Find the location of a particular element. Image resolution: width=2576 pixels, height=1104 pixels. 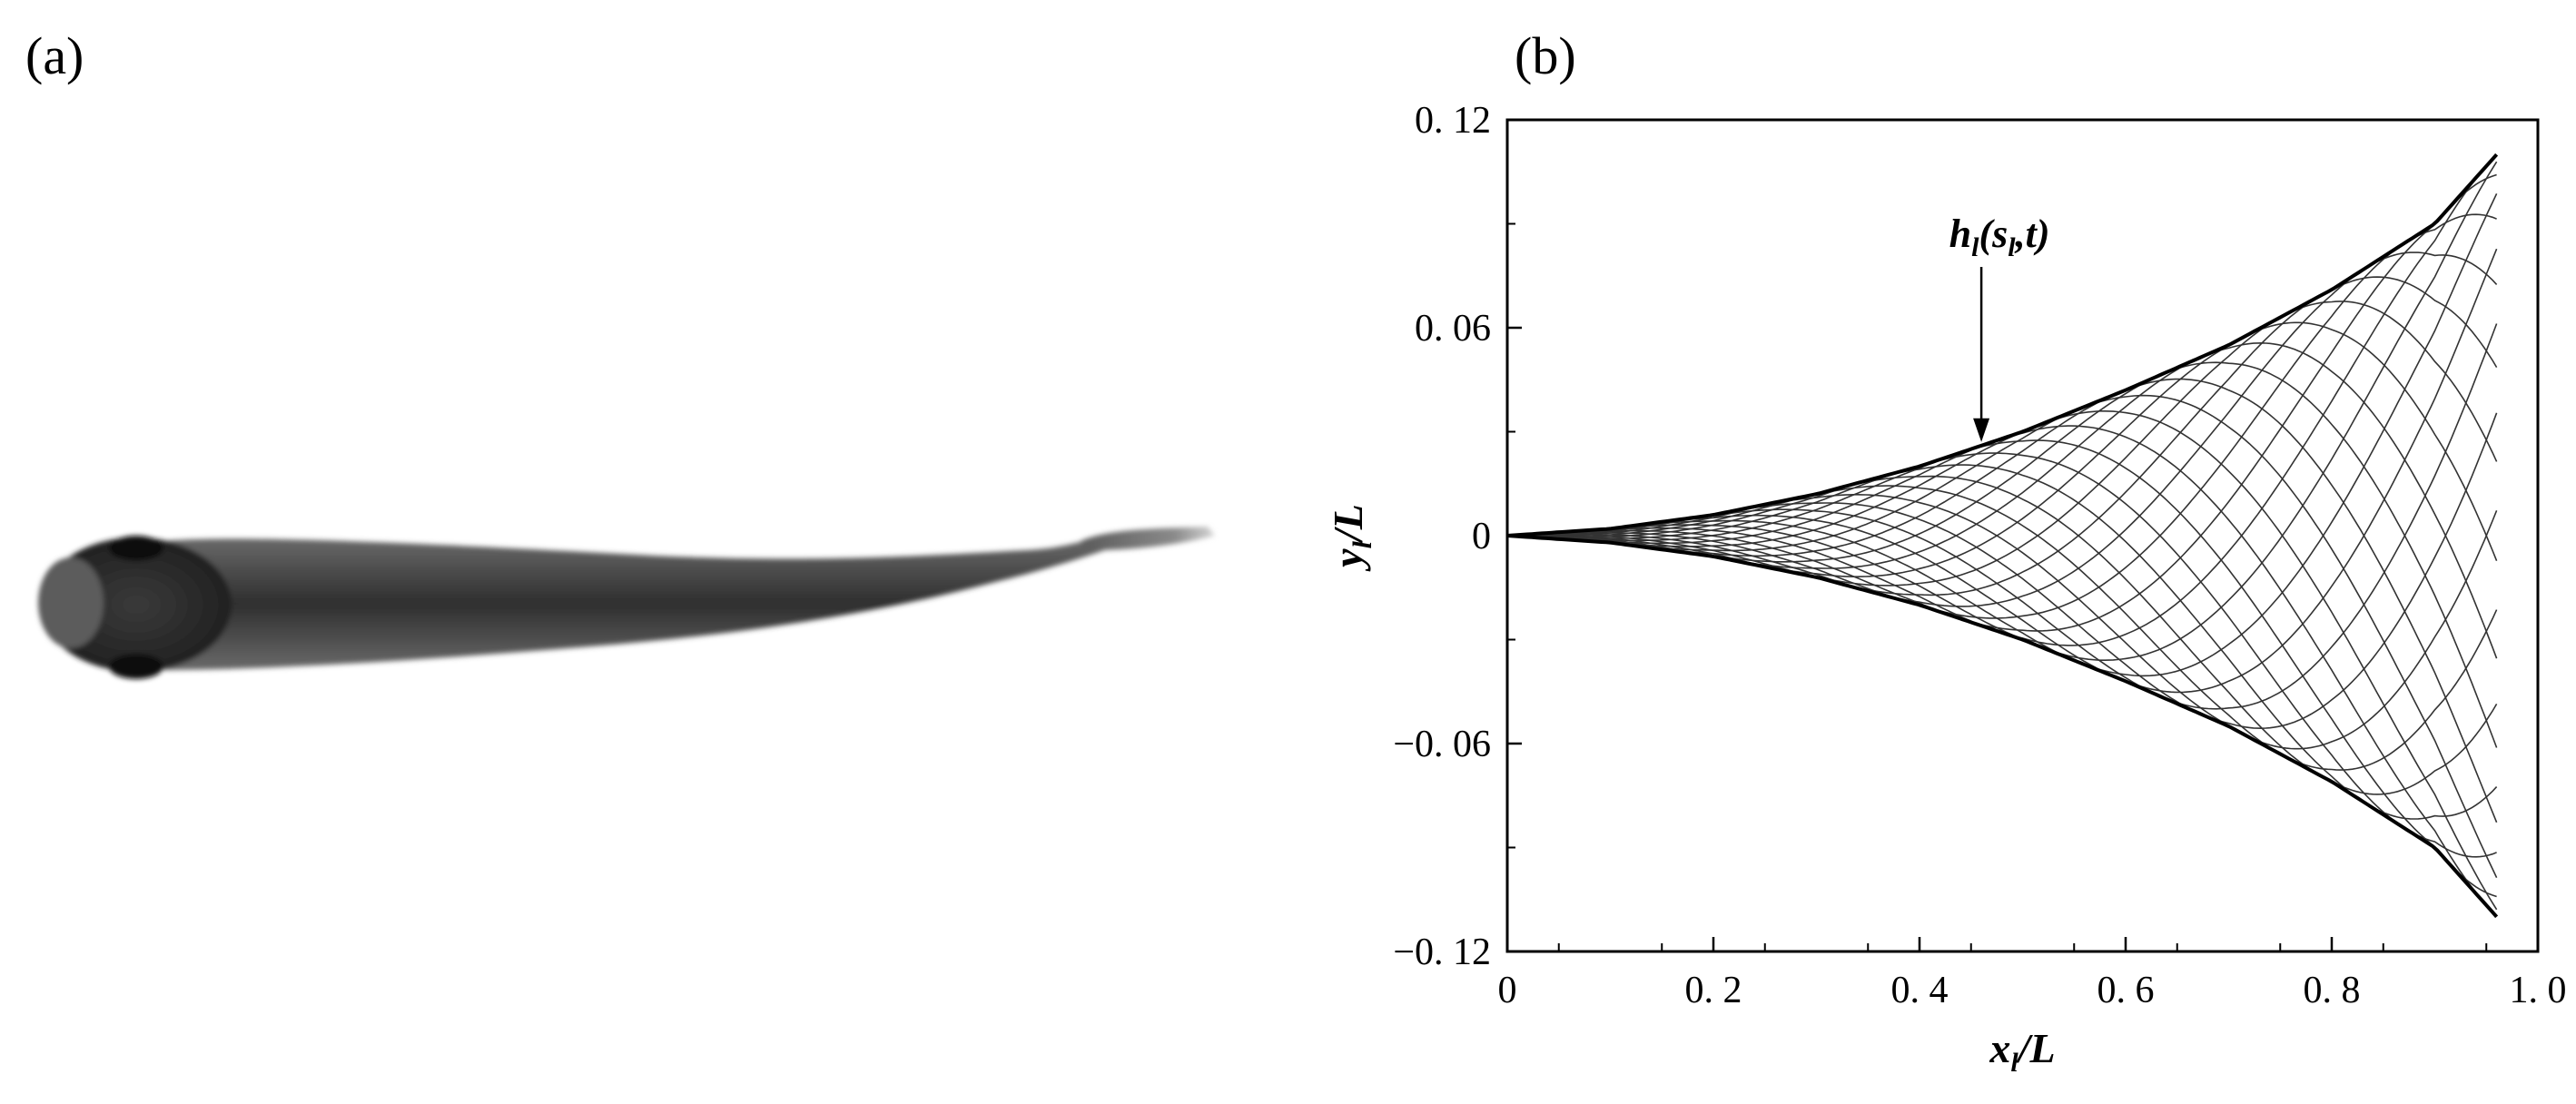

envelope-lower is located at coordinates (2002, 726).